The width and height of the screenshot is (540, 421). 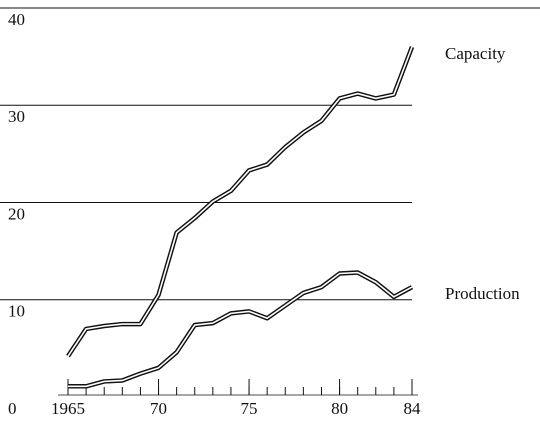 I want to click on x-tick-label: 1965, so click(x=68, y=408).